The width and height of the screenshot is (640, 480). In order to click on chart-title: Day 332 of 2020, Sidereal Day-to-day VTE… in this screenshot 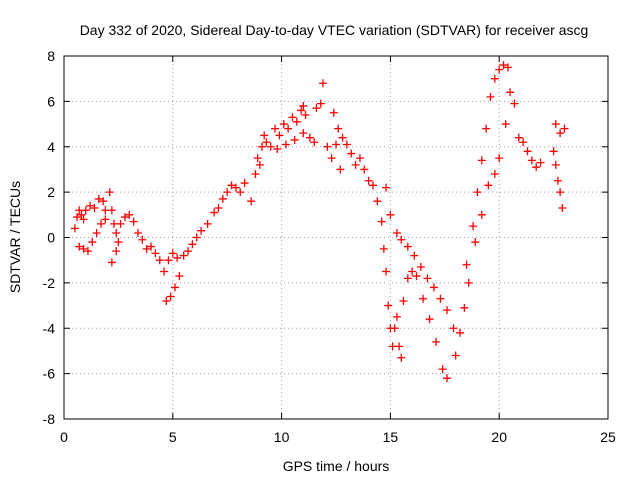, I will do `click(334, 30)`.